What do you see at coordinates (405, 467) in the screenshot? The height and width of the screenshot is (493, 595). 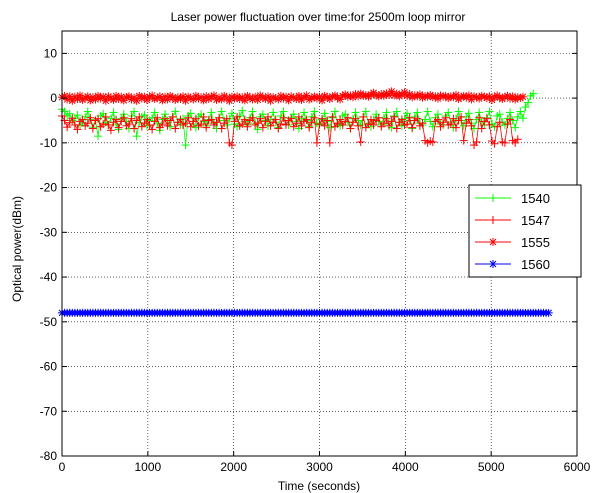 I see `x-tick-label: 4000` at bounding box center [405, 467].